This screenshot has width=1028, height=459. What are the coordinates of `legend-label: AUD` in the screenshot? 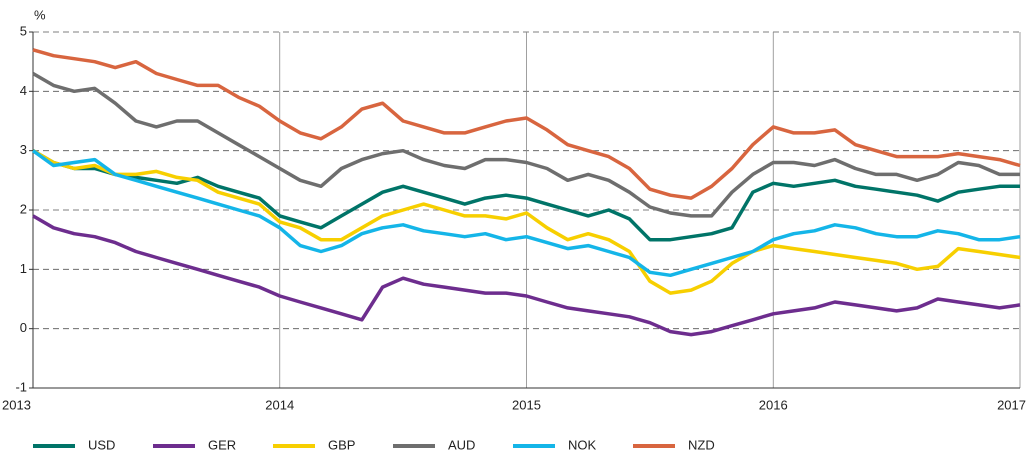 It's located at (461, 444).